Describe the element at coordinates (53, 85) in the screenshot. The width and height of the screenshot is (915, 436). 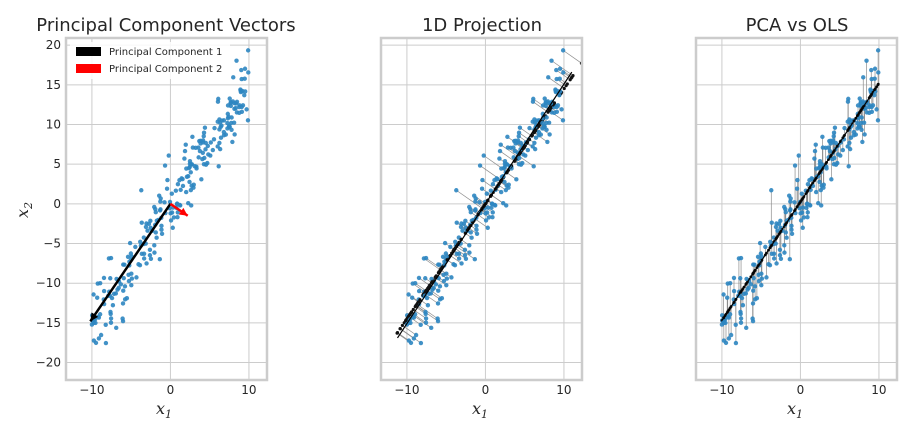
I see `y-tick-label: 15` at that location.